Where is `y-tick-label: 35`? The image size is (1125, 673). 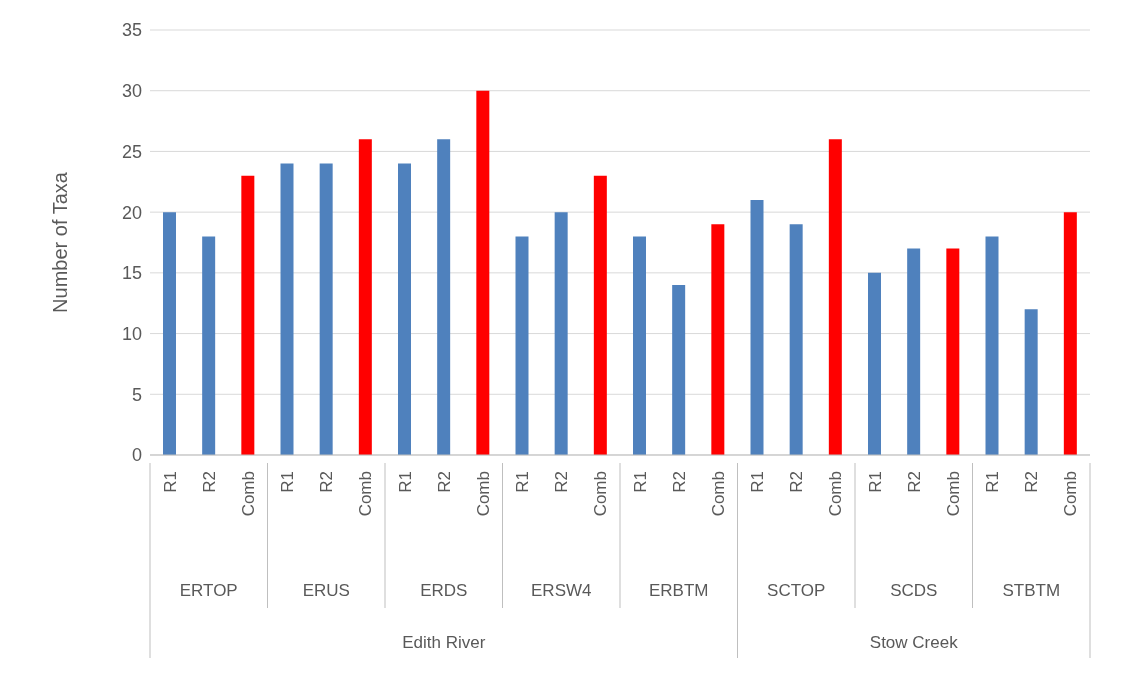 y-tick-label: 35 is located at coordinates (131, 30).